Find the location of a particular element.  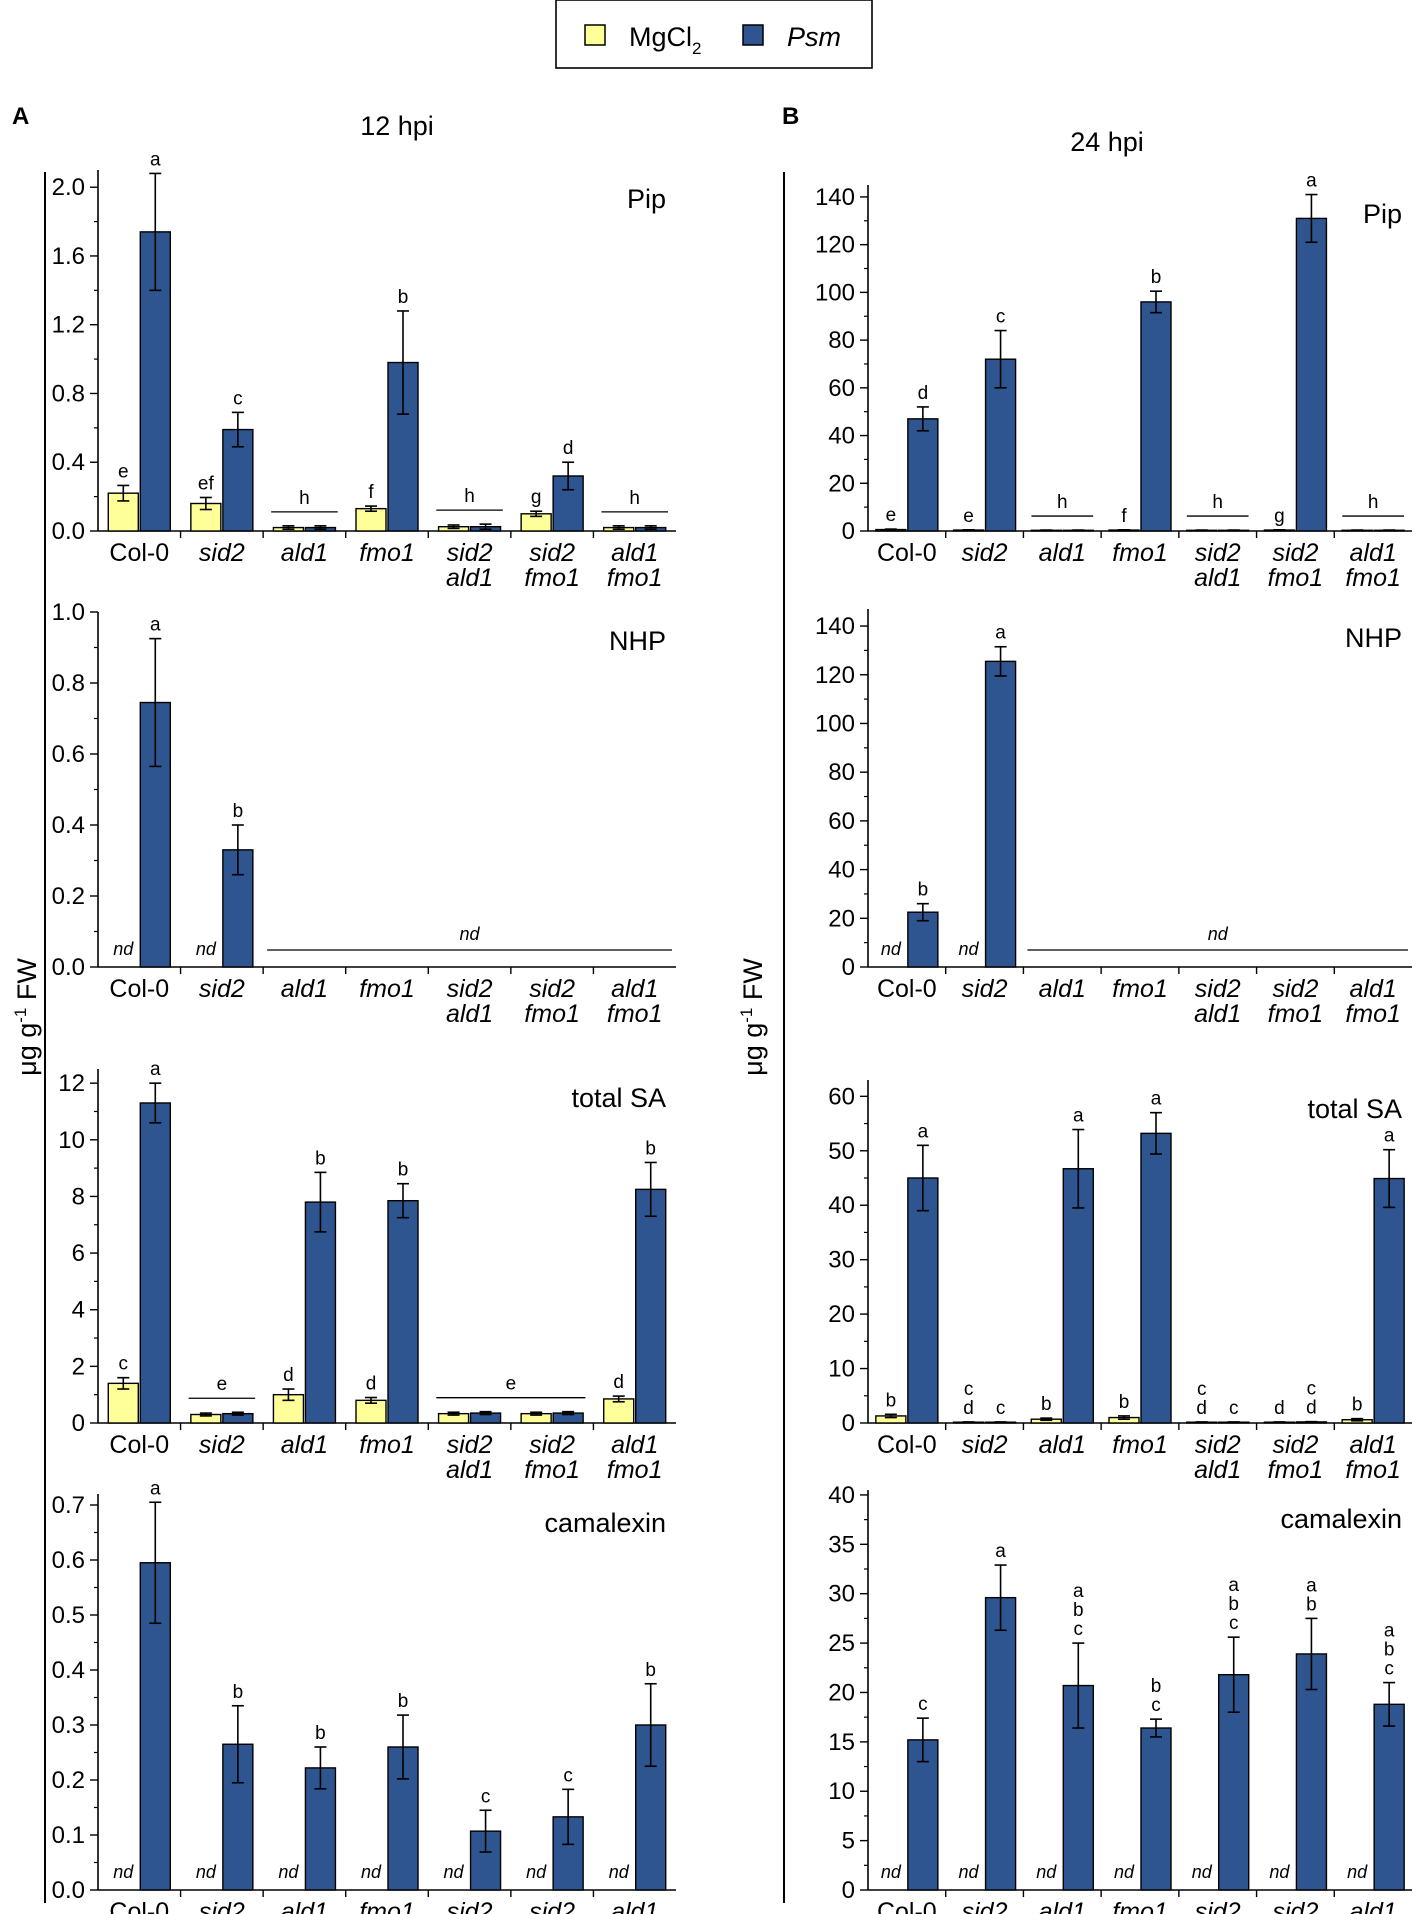

y-tick-label: 100 is located at coordinates (835, 723).